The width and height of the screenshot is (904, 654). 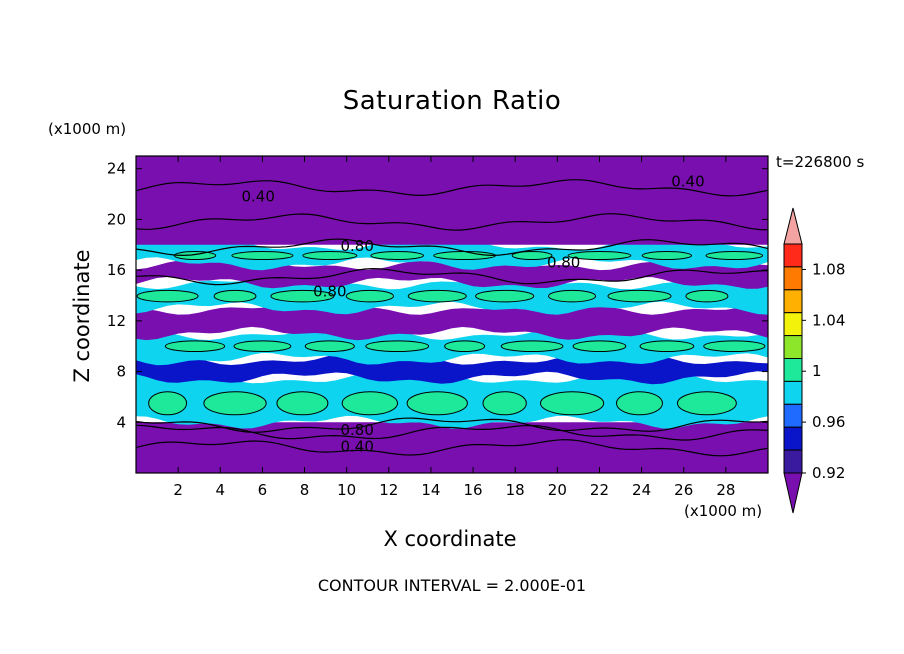 What do you see at coordinates (452, 585) in the screenshot?
I see `contour-interval-label: CONTOUR INTERVAL = 2.000E-01` at bounding box center [452, 585].